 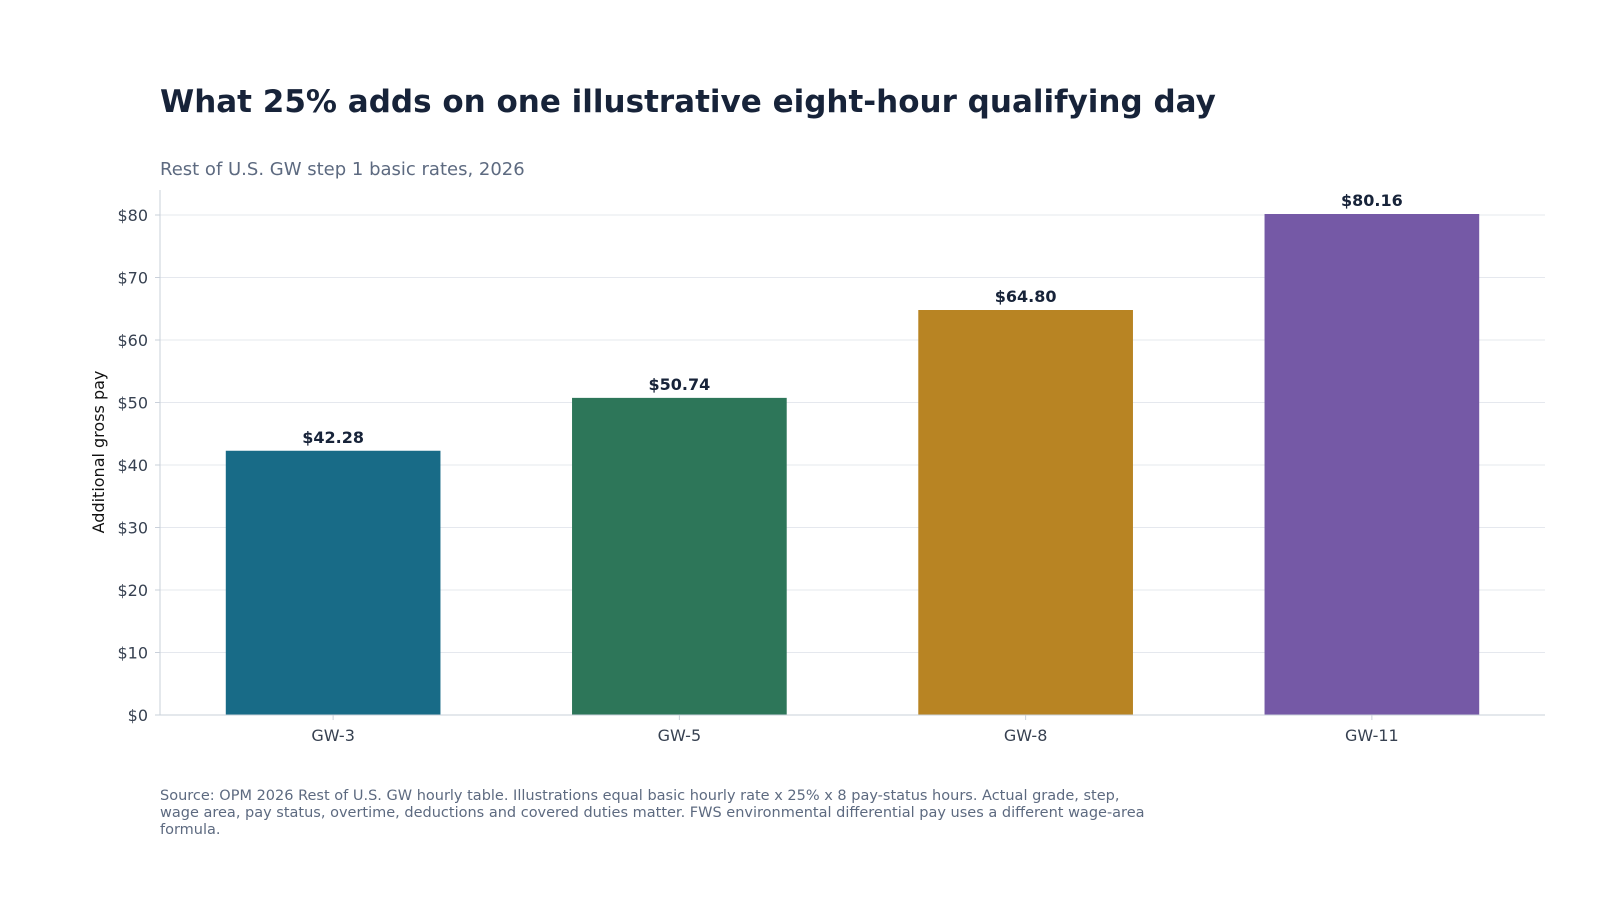 What do you see at coordinates (333, 735) in the screenshot?
I see `x-tick-label: GW-3` at bounding box center [333, 735].